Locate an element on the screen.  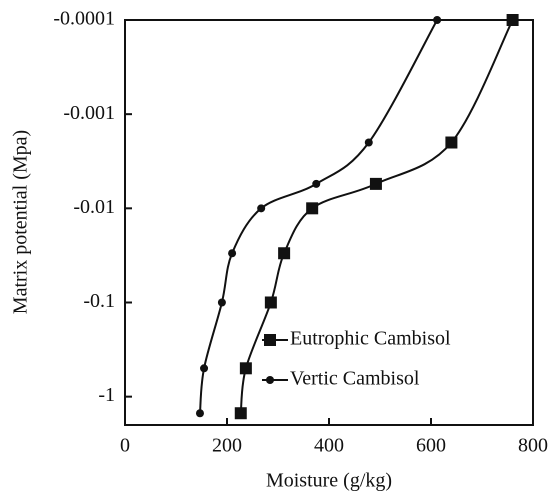
y-tick-label: -0.001 is located at coordinates (89, 113).